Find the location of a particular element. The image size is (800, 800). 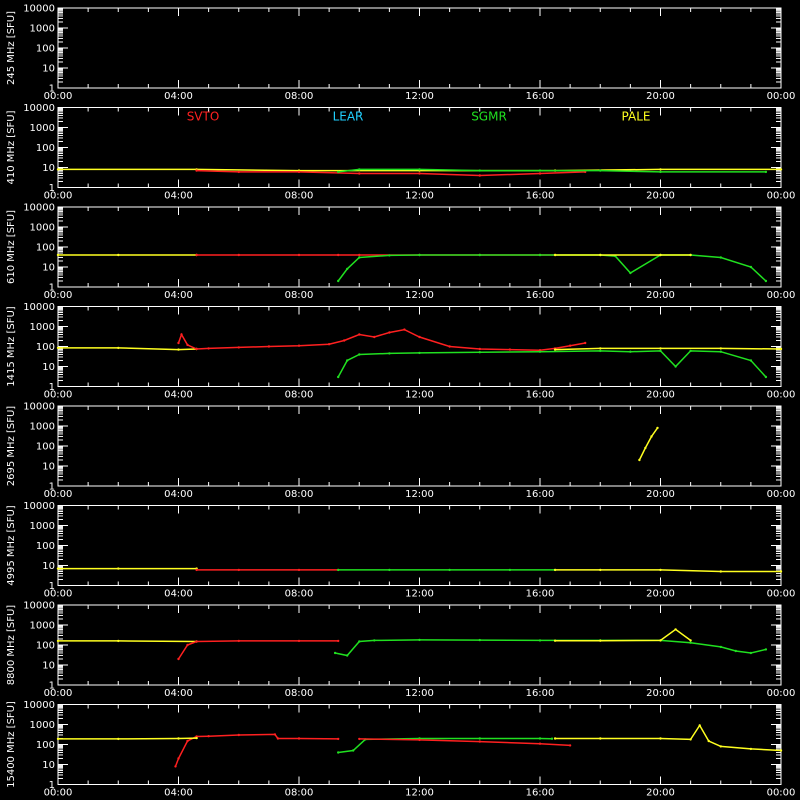

x-tick-label: 16:00 is located at coordinates (540, 196).